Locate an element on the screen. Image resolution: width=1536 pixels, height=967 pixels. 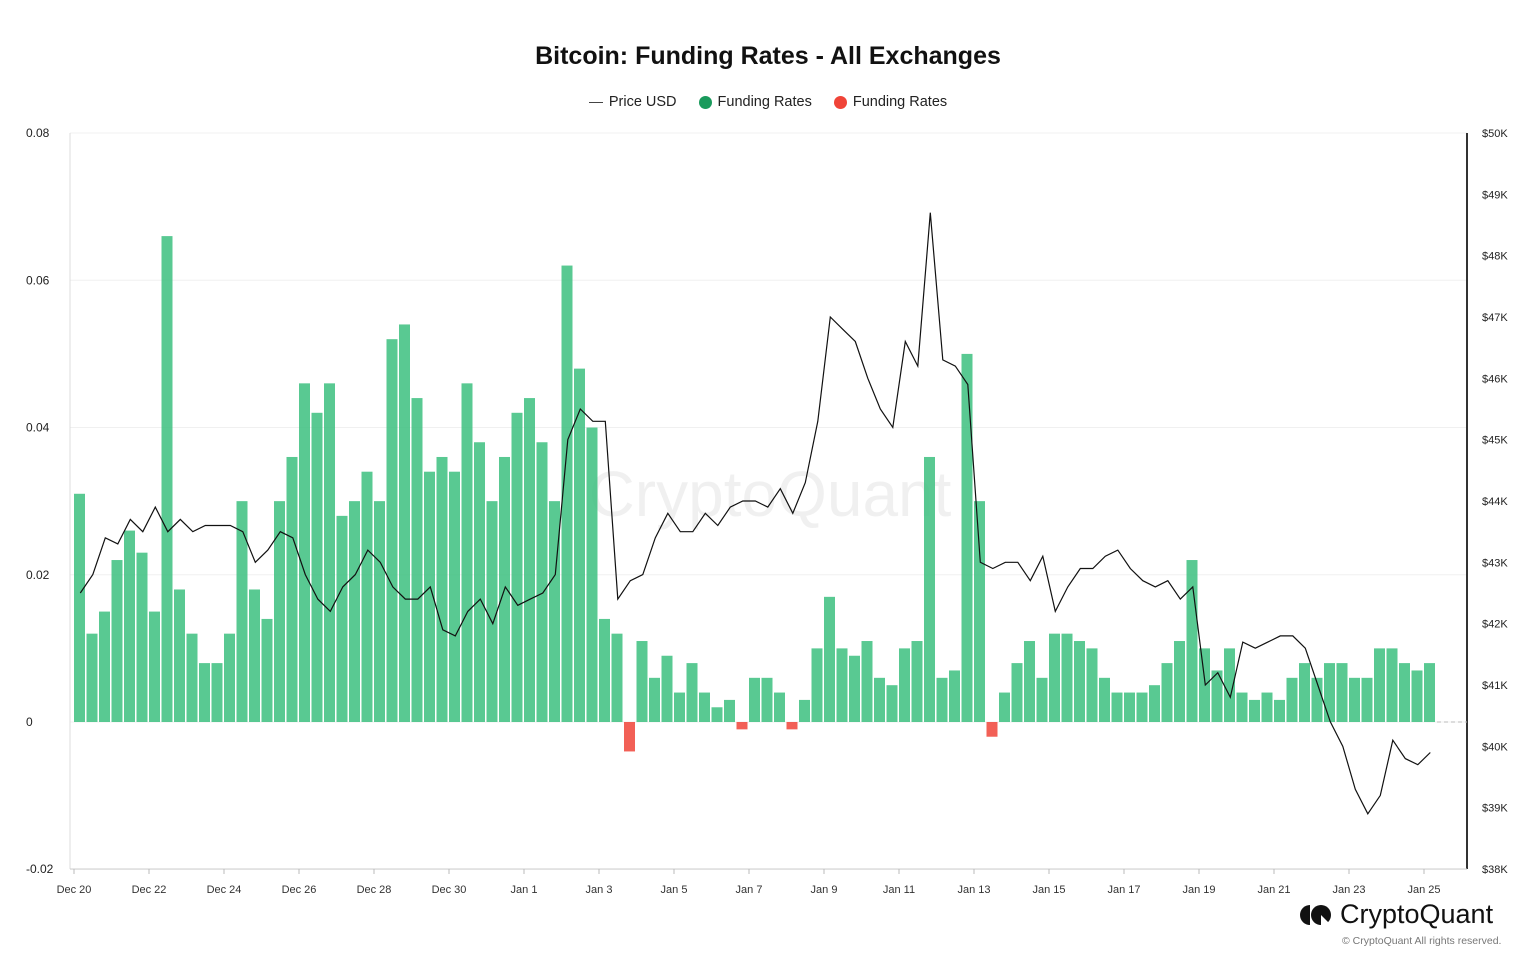
y-left-tick-label: -0.02 is located at coordinates (40, 869).